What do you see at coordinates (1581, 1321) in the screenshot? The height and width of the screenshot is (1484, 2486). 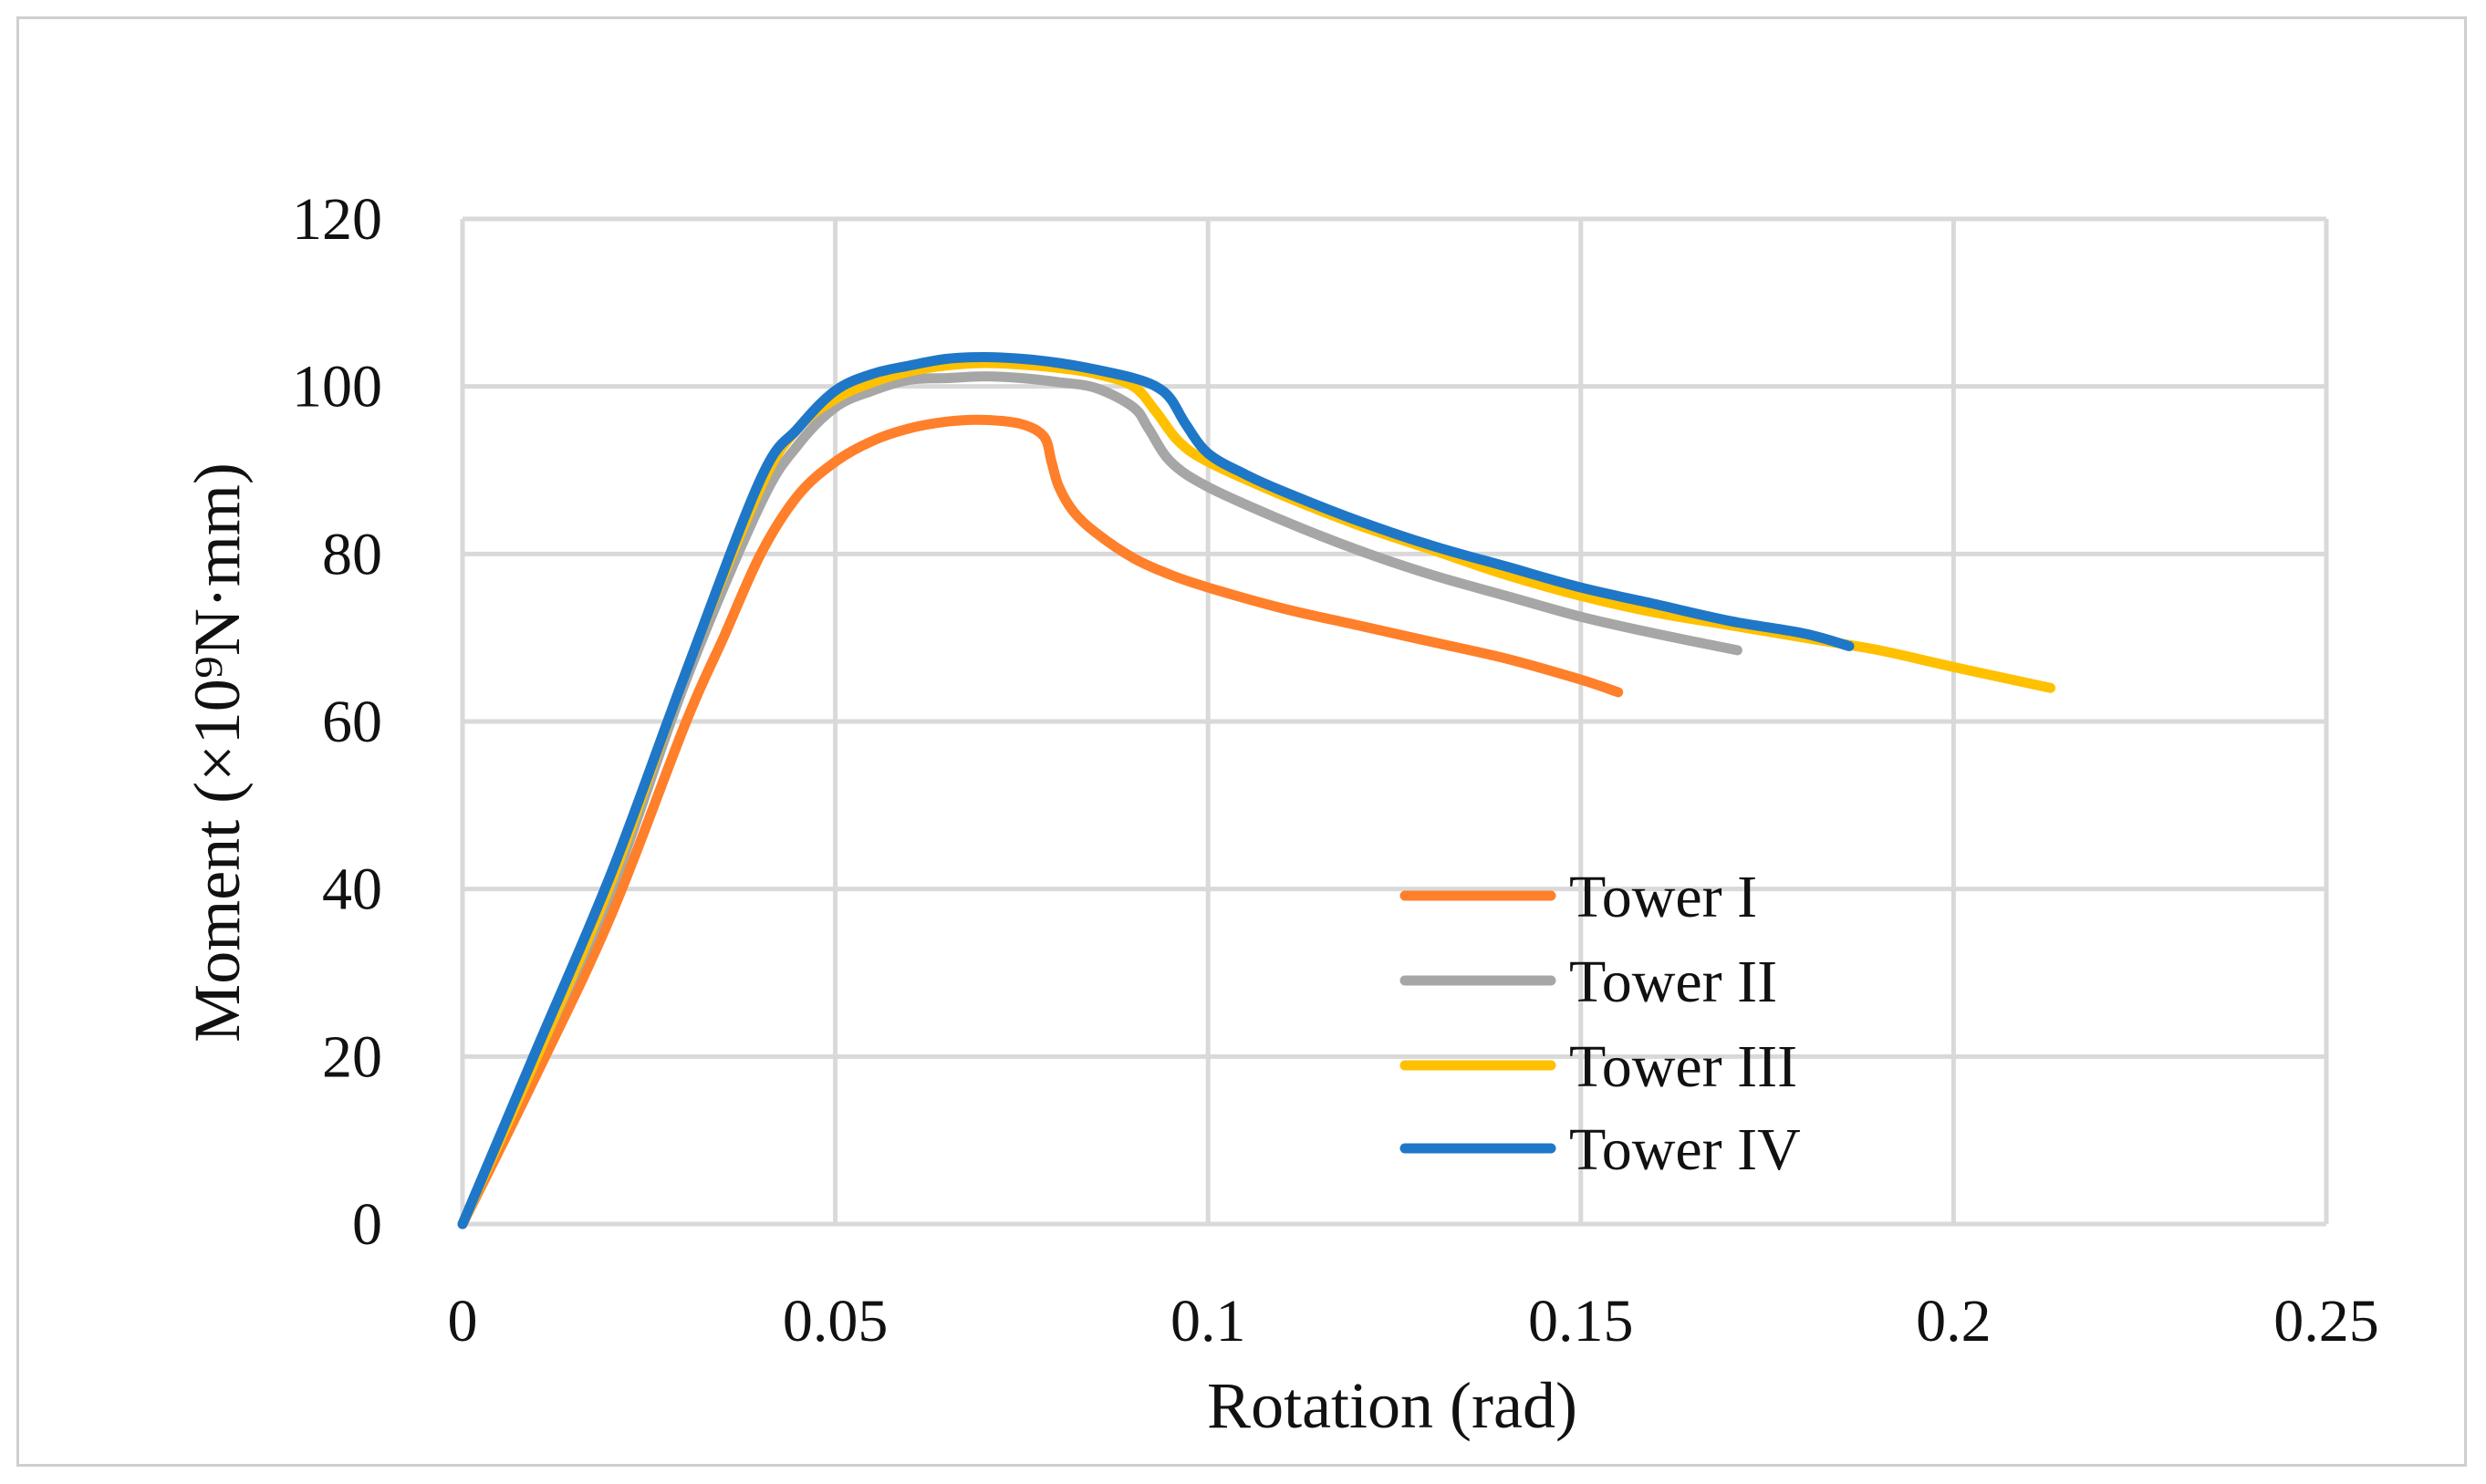 I see `x-tick-label: 0.15` at bounding box center [1581, 1321].